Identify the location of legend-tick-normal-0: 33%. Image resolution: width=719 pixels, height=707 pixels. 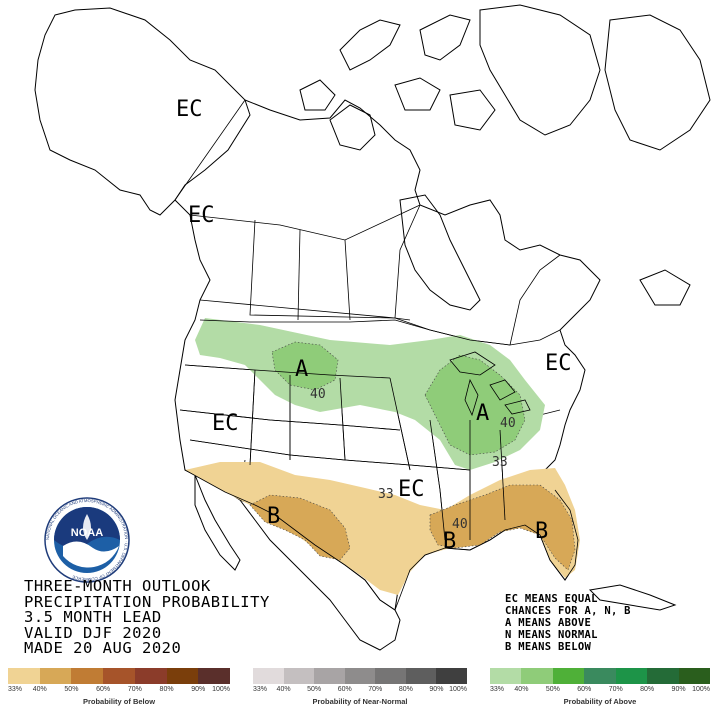
(260, 689).